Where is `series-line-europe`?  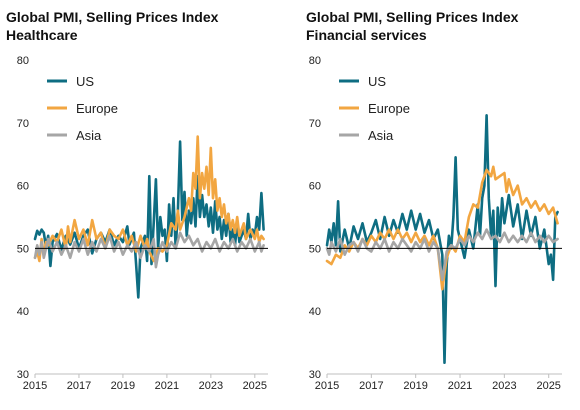
series-line-europe is located at coordinates (149, 199).